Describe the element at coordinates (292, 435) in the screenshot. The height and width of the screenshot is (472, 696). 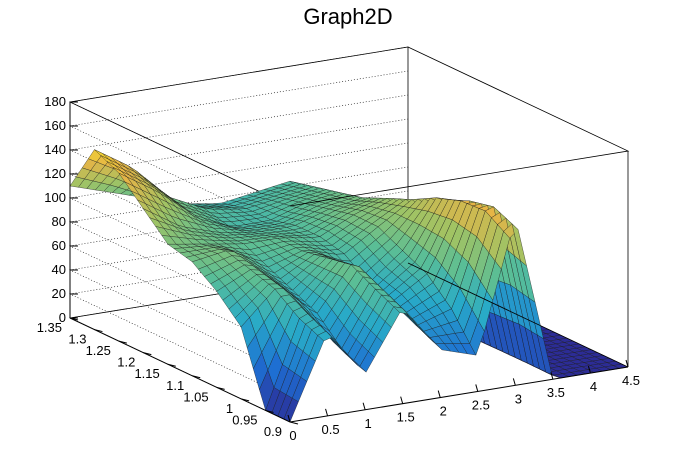
I see `x-tick-label: 0` at that location.